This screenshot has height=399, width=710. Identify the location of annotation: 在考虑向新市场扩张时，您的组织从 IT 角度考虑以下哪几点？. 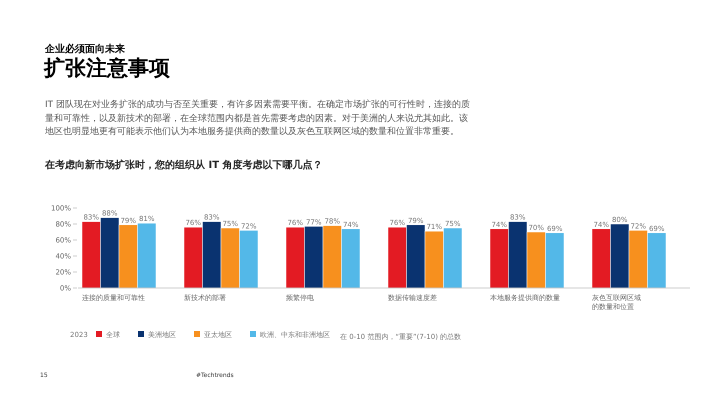
(184, 165).